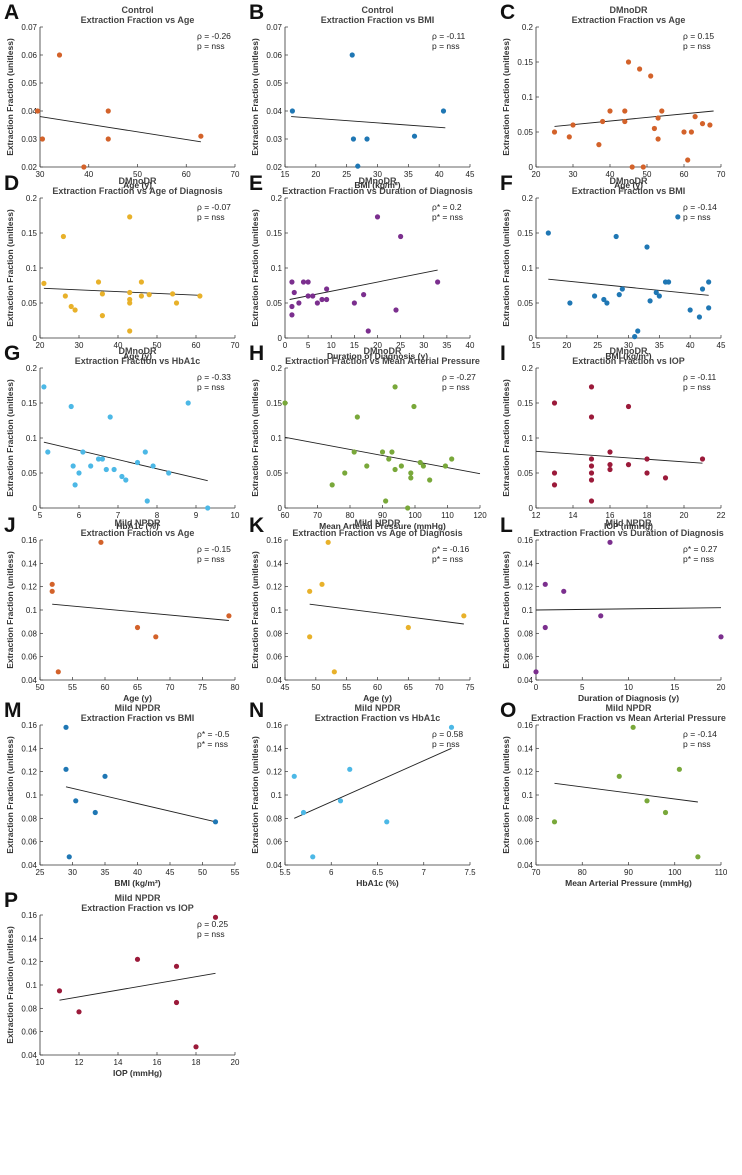 This screenshot has height=1175, width=742. What do you see at coordinates (447, 734) in the screenshot?
I see `rho-annotation: ρ = 0.58` at bounding box center [447, 734].